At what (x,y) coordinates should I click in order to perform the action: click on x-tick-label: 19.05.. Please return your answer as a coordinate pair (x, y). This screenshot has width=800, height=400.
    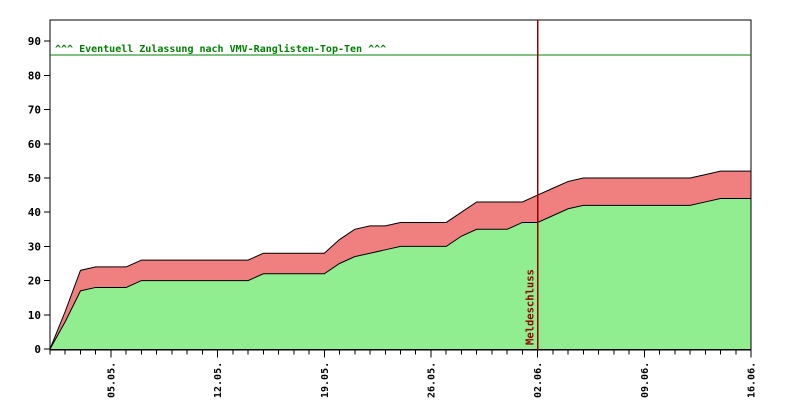
    Looking at the image, I should click on (325, 380).